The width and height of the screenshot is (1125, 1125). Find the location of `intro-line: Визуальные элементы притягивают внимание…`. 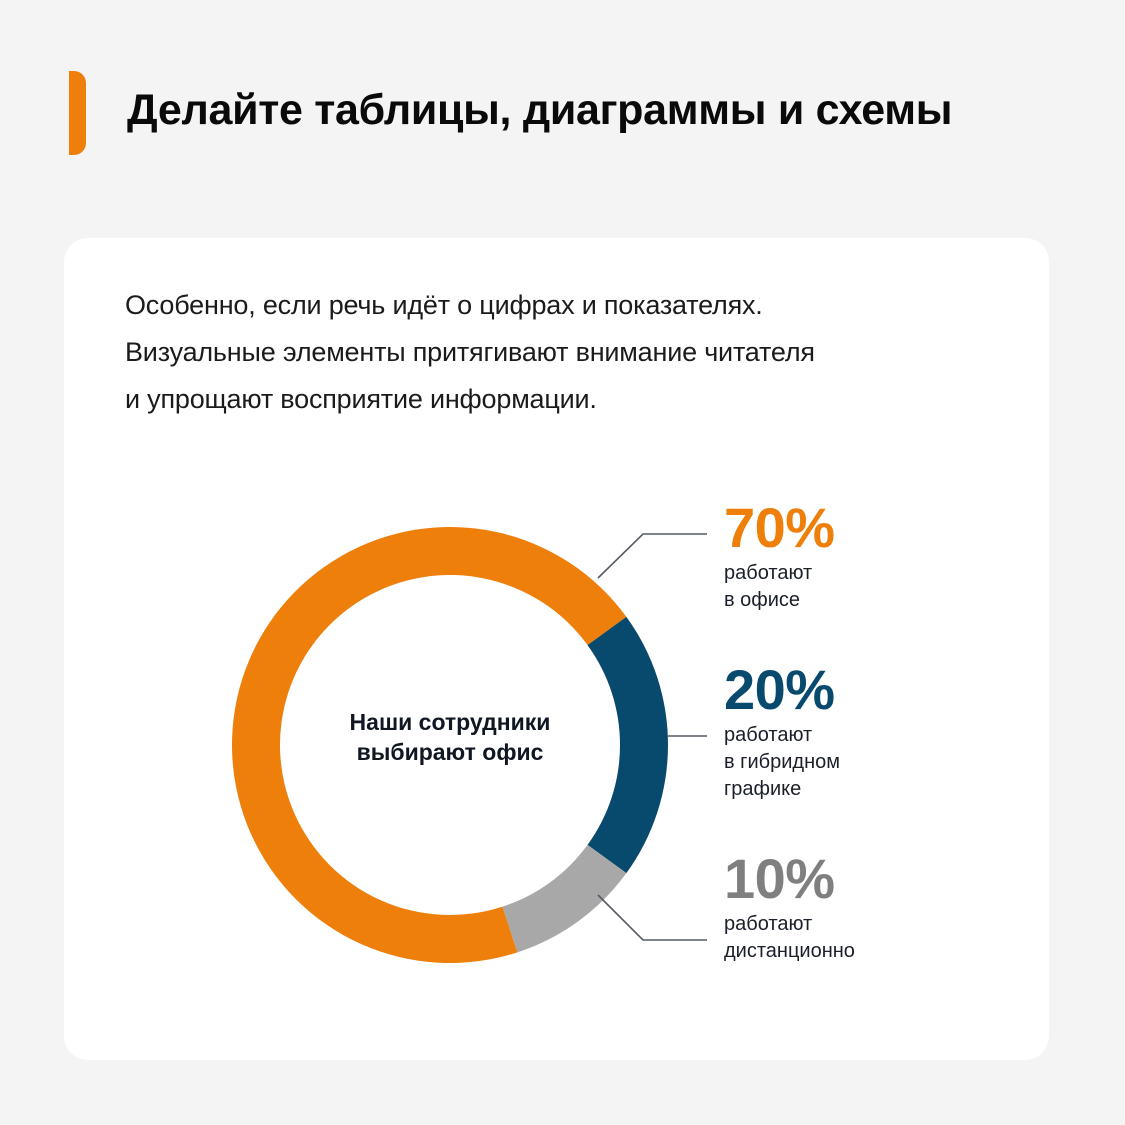

intro-line: Визуальные элементы притягивают внимание… is located at coordinates (470, 352).